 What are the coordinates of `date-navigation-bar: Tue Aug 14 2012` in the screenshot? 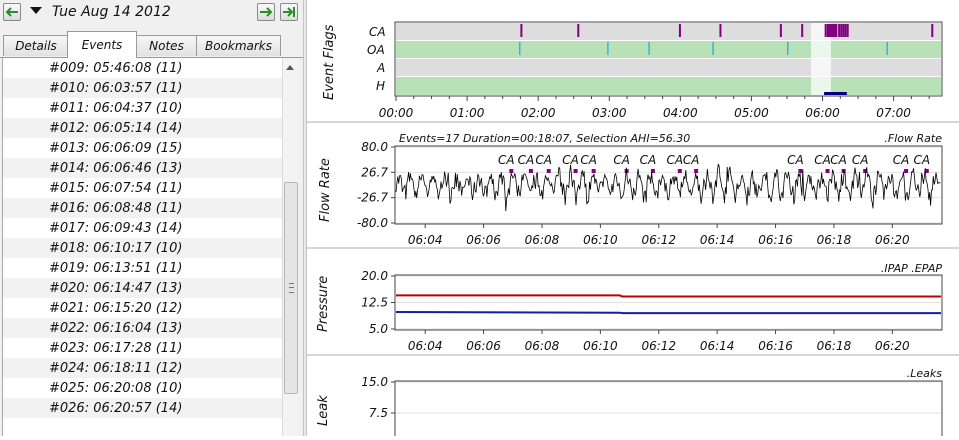 It's located at (151, 15).